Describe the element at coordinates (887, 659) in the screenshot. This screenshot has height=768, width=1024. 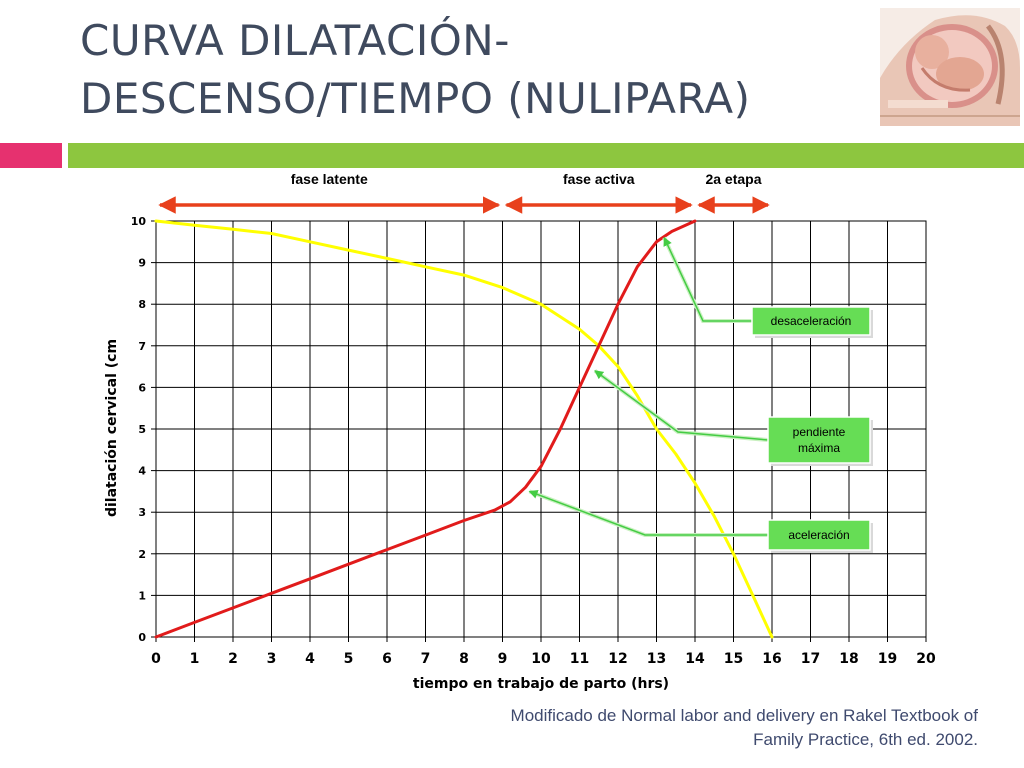
I see `x-tick-label: 19` at that location.